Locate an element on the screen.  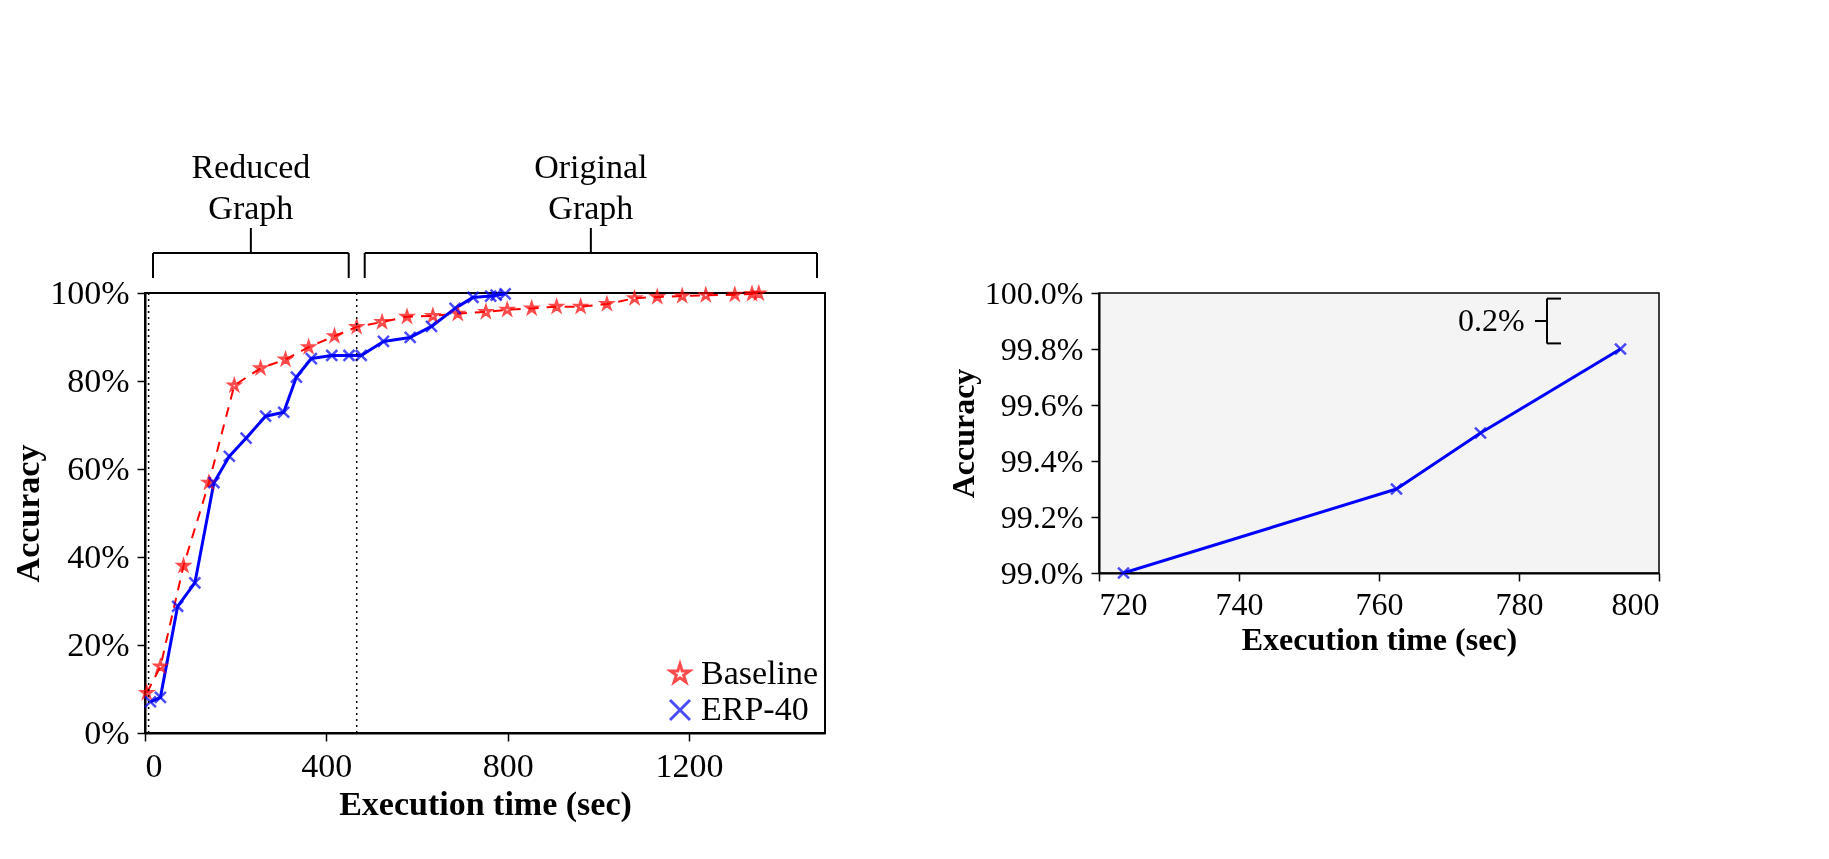
x-tick-label: 0 is located at coordinates (154, 765).